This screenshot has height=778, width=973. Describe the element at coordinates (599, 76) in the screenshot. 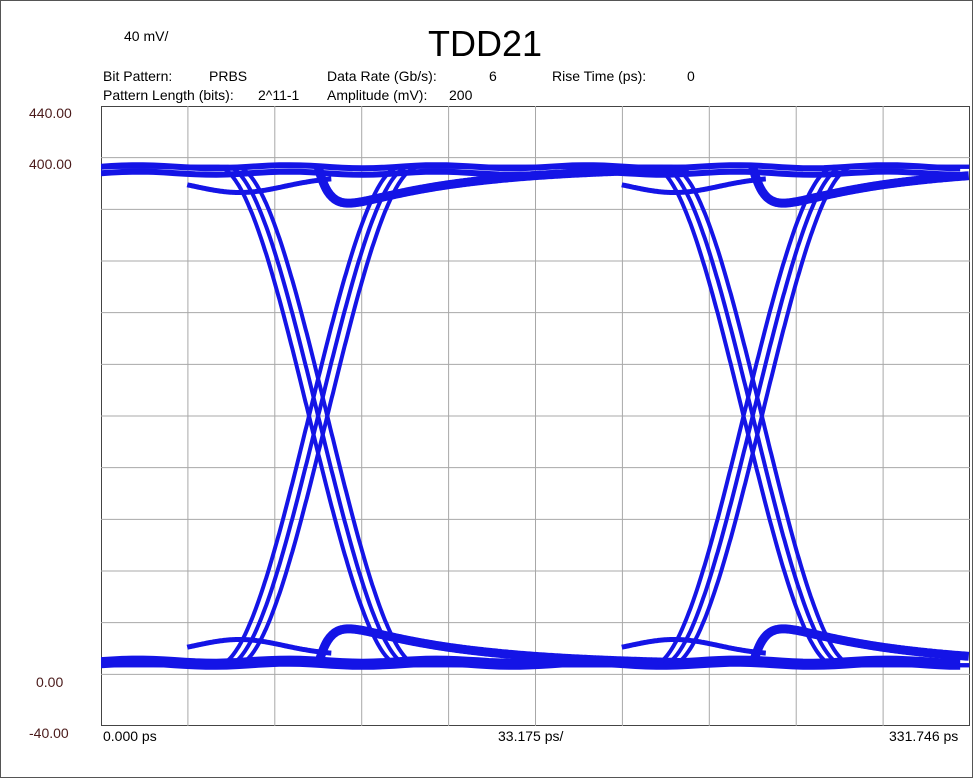

I see `rise-time-label: Rise Time (ps):` at that location.